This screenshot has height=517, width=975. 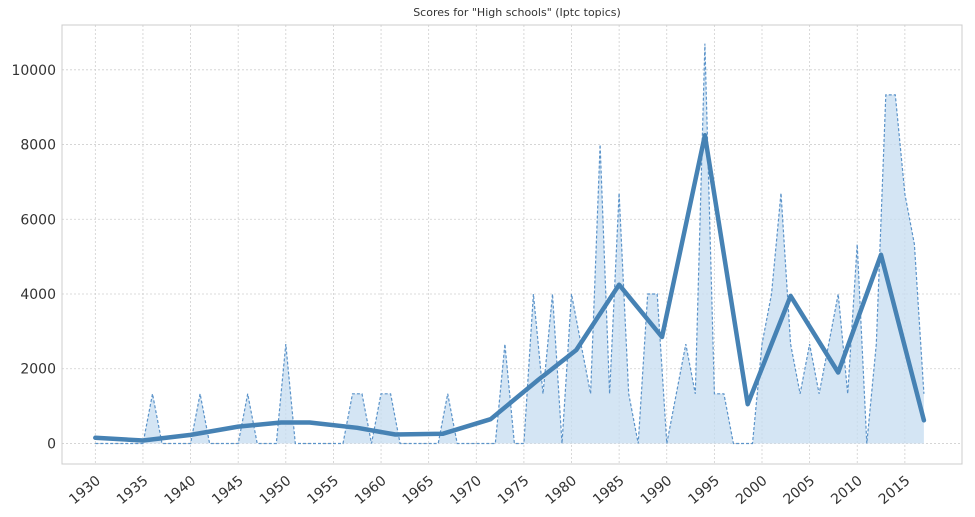 I want to click on y-tick-label: 10000, so click(x=33, y=71).